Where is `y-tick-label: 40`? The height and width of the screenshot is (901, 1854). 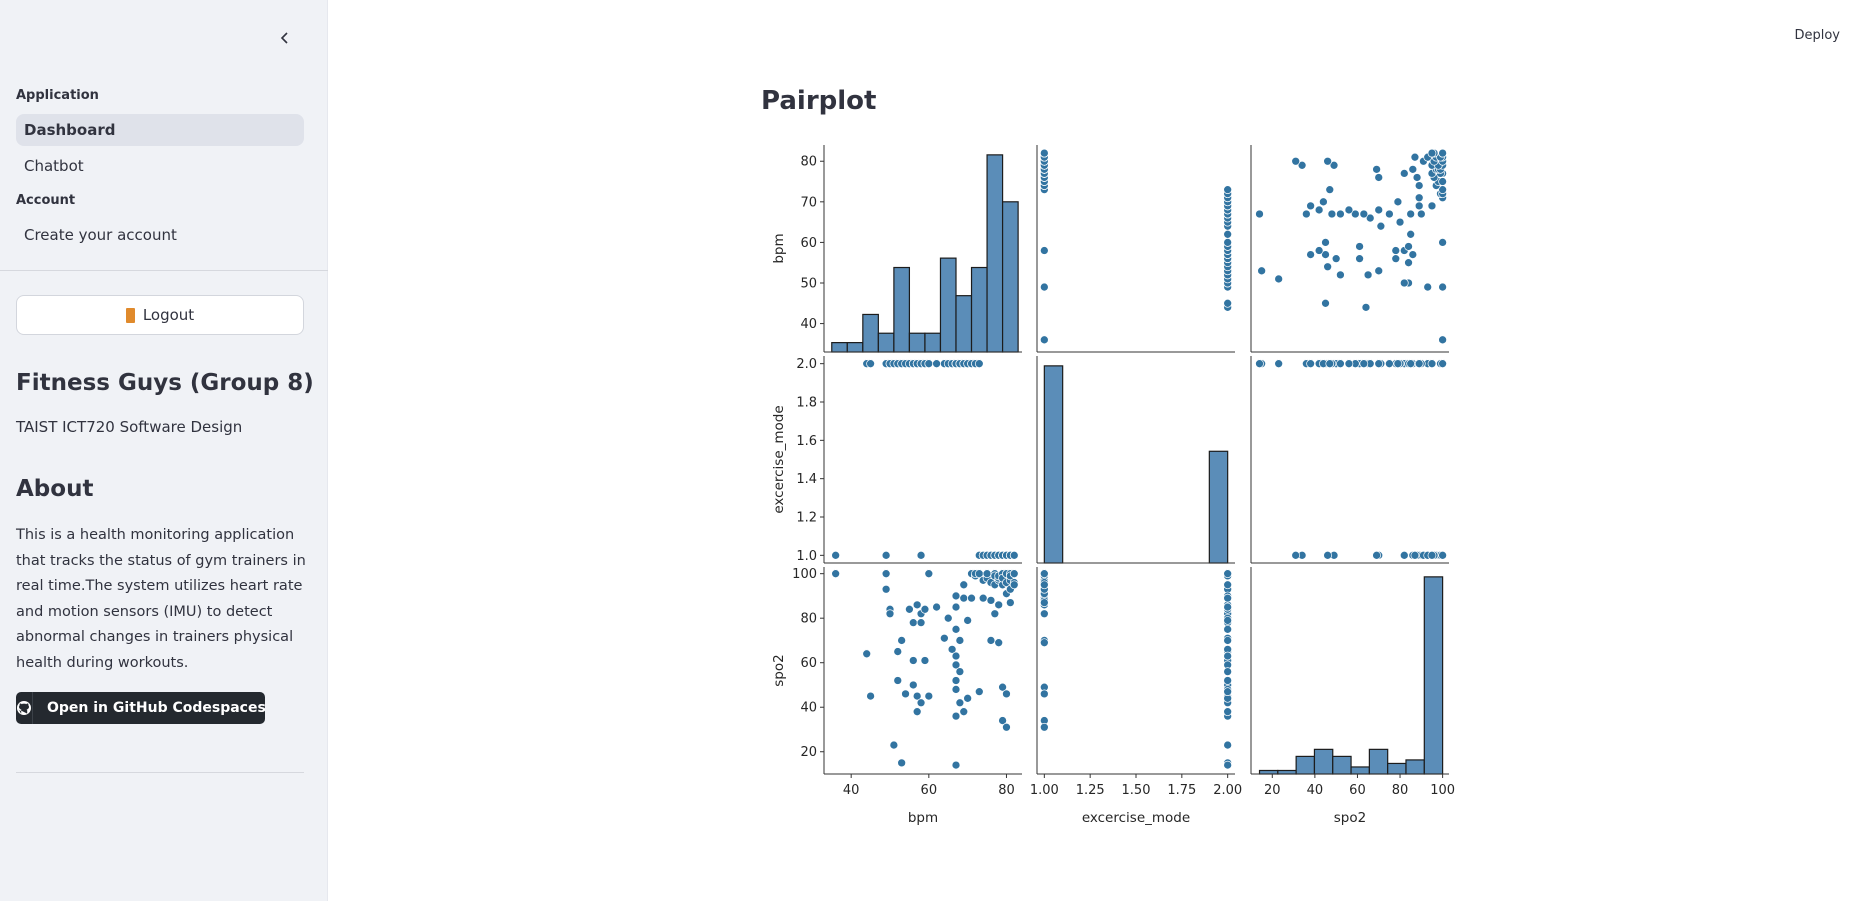 y-tick-label: 40 is located at coordinates (808, 324).